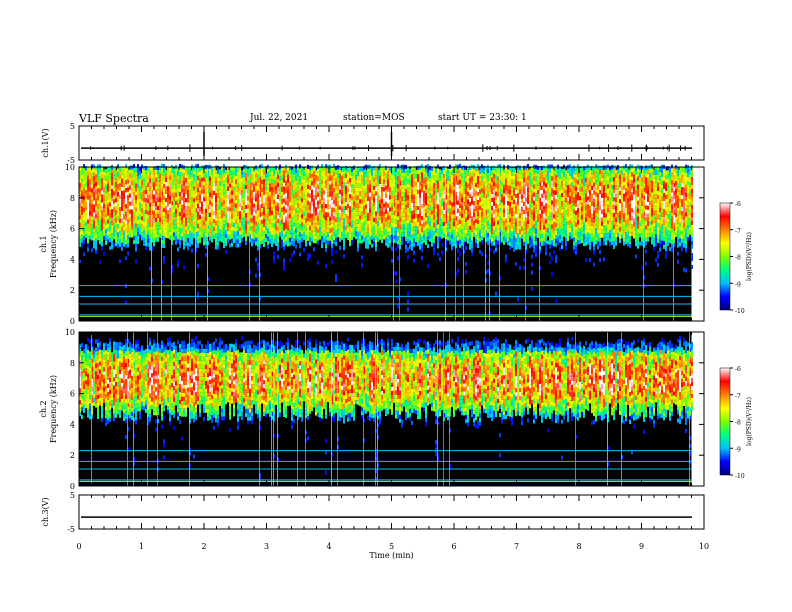 This screenshot has width=792, height=612. Describe the element at coordinates (482, 118) in the screenshot. I see `start-ut-label: start UT = 23:30: 1` at that location.